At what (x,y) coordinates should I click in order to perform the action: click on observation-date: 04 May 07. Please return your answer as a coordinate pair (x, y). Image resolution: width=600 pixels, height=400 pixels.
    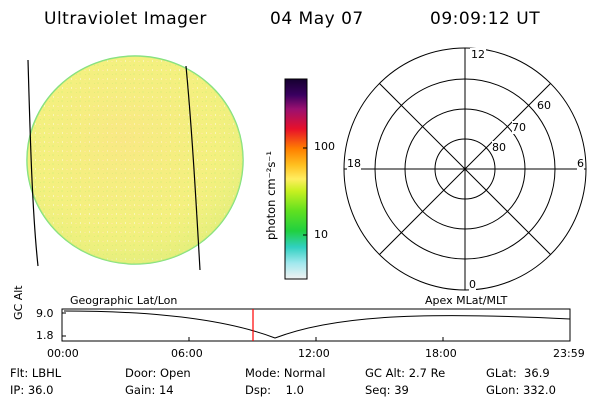
    Looking at the image, I should click on (317, 19).